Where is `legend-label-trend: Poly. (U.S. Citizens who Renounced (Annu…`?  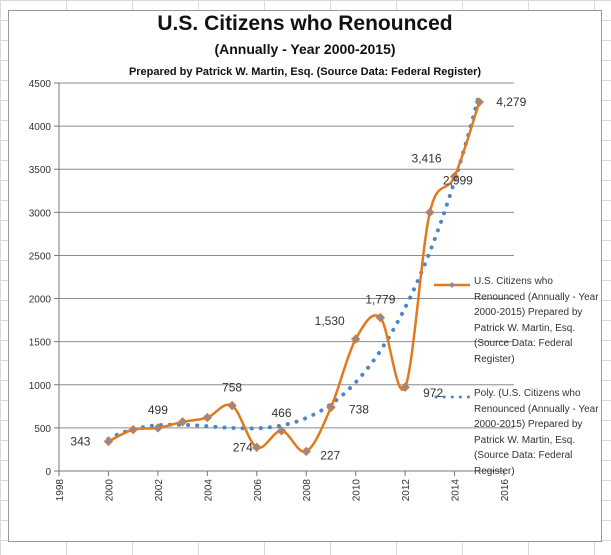 legend-label-trend: Poly. (U.S. Citizens who Renounced (Annu… is located at coordinates (536, 432).